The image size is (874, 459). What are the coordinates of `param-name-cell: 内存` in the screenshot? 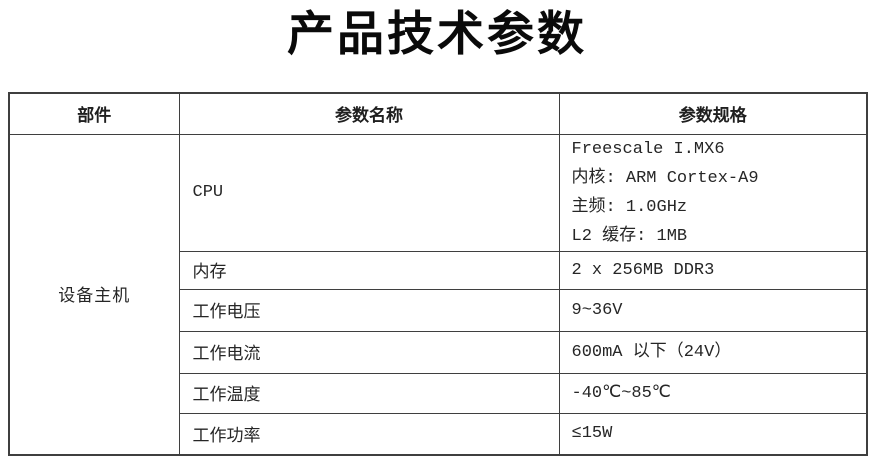 It's located at (369, 270).